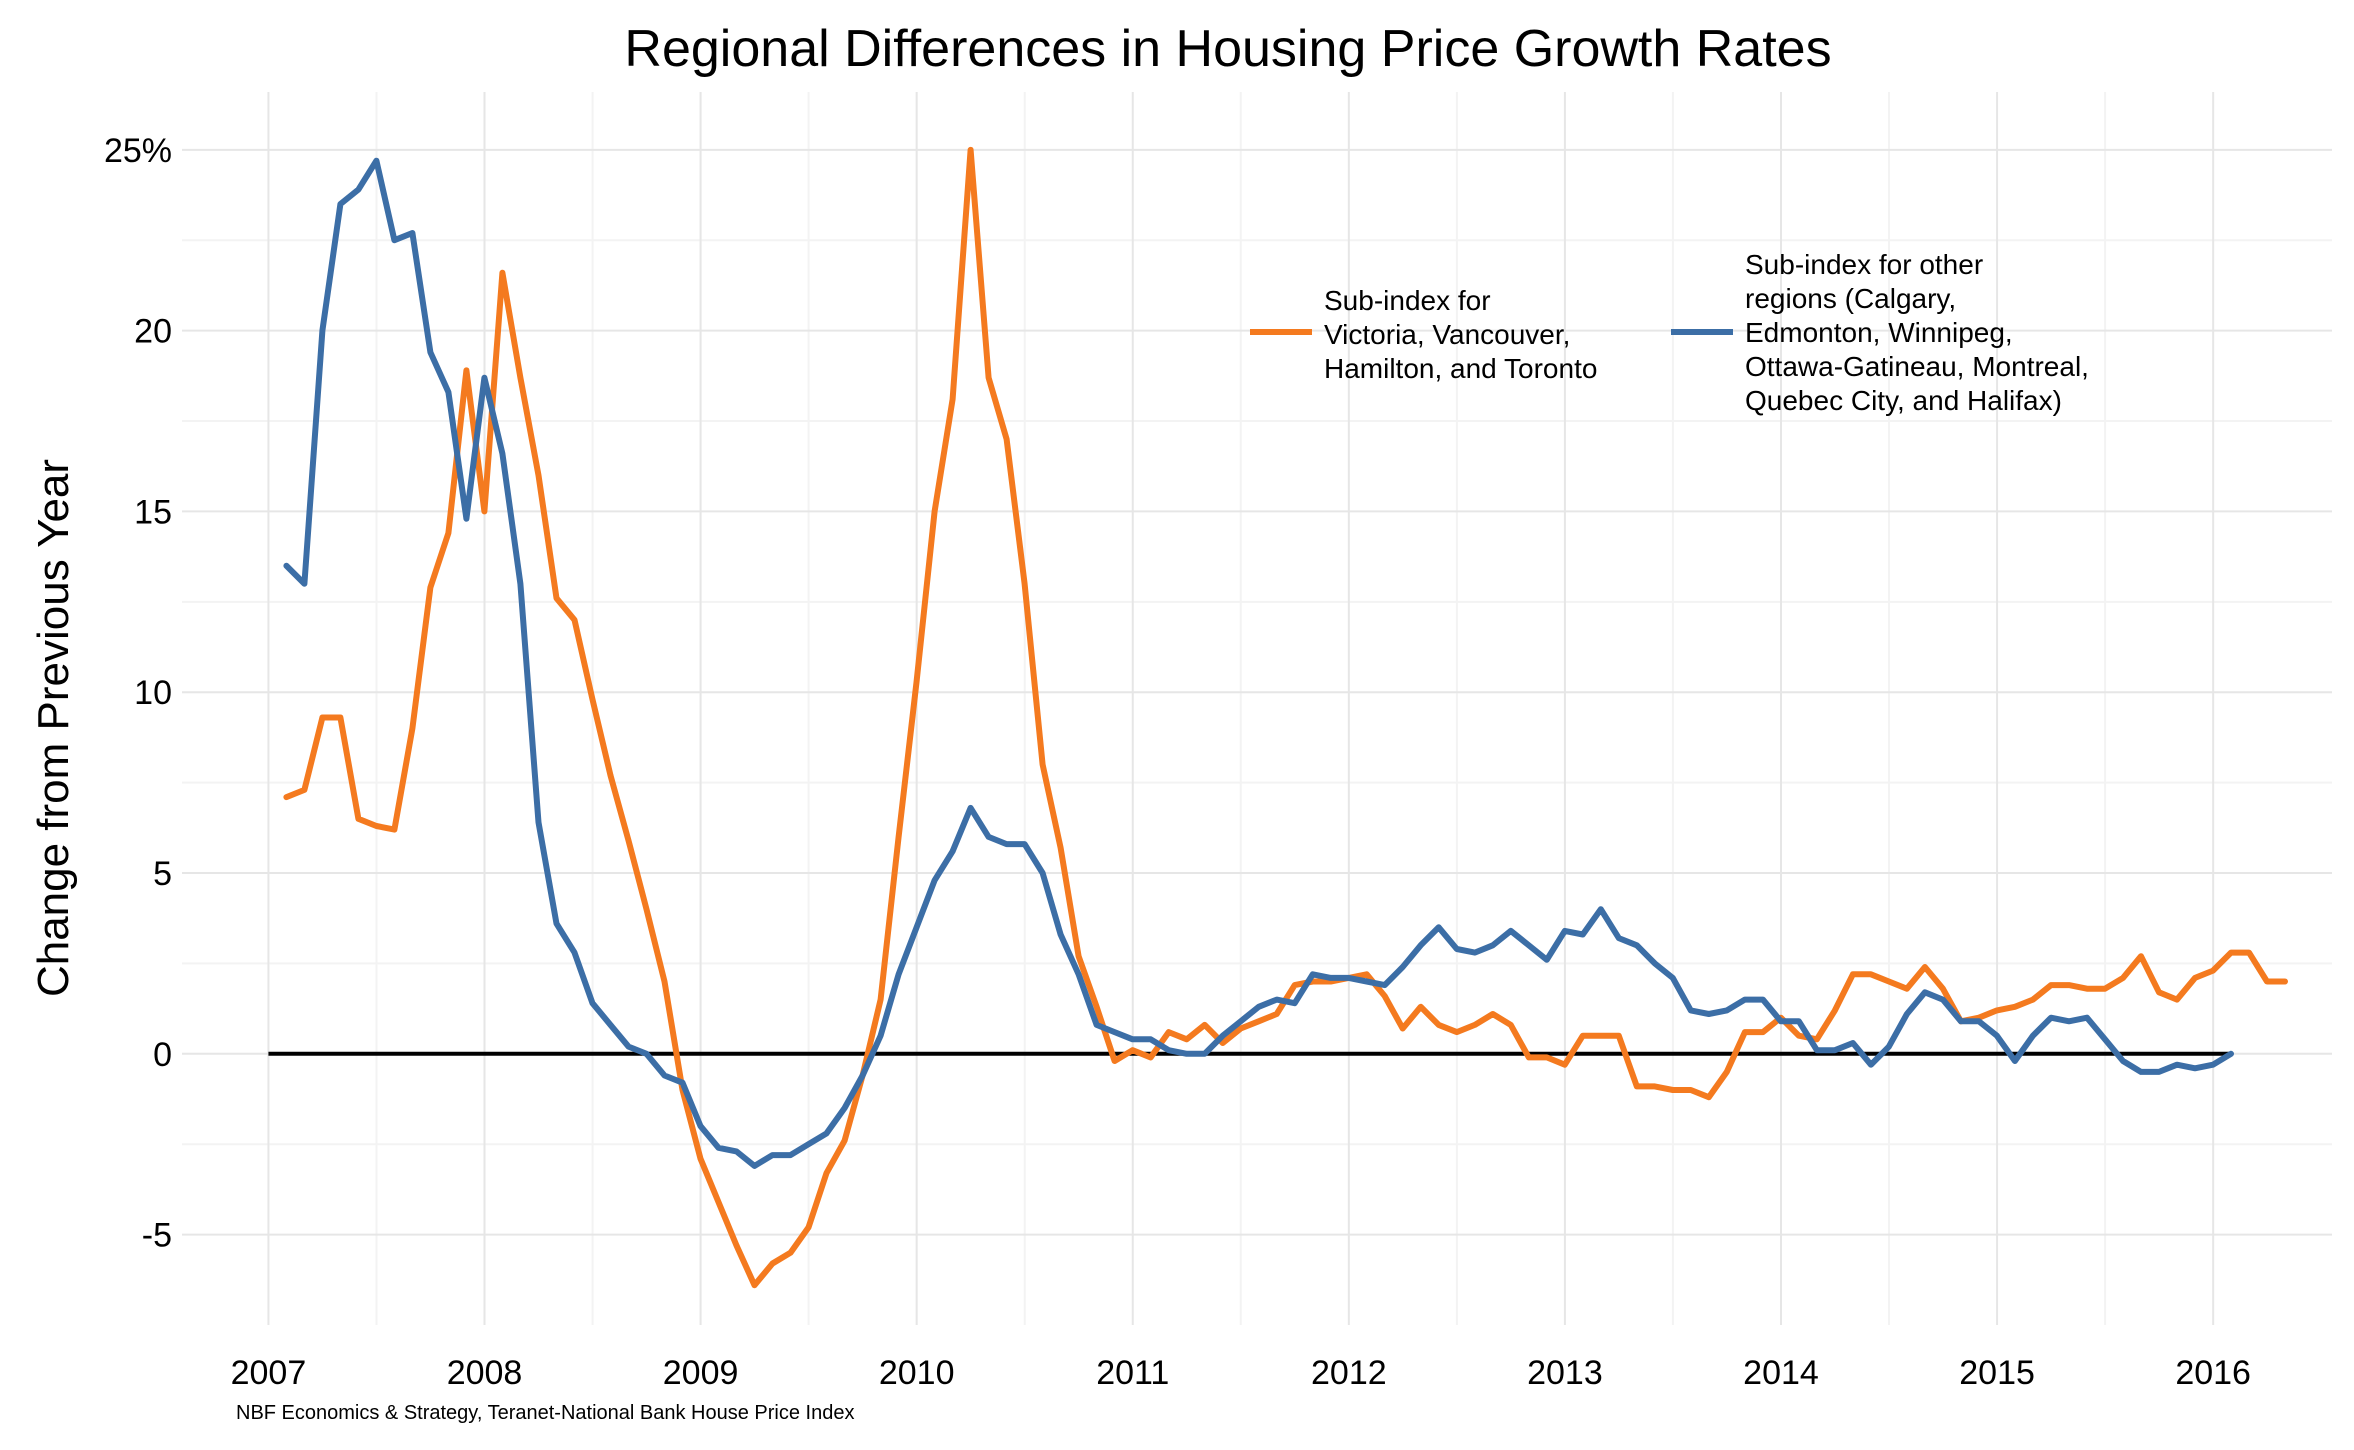  Describe the element at coordinates (1903, 400) in the screenshot. I see `legend-label-blue-line-5: Quebec City, and Halifax)` at that location.